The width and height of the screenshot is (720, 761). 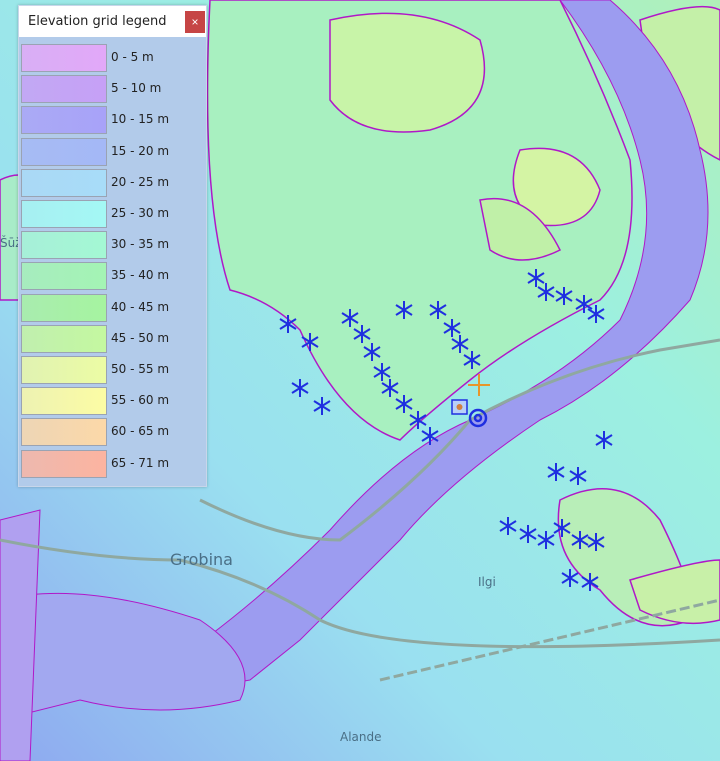 I want to click on legend-item-label: 60 - 65 m, so click(x=140, y=431).